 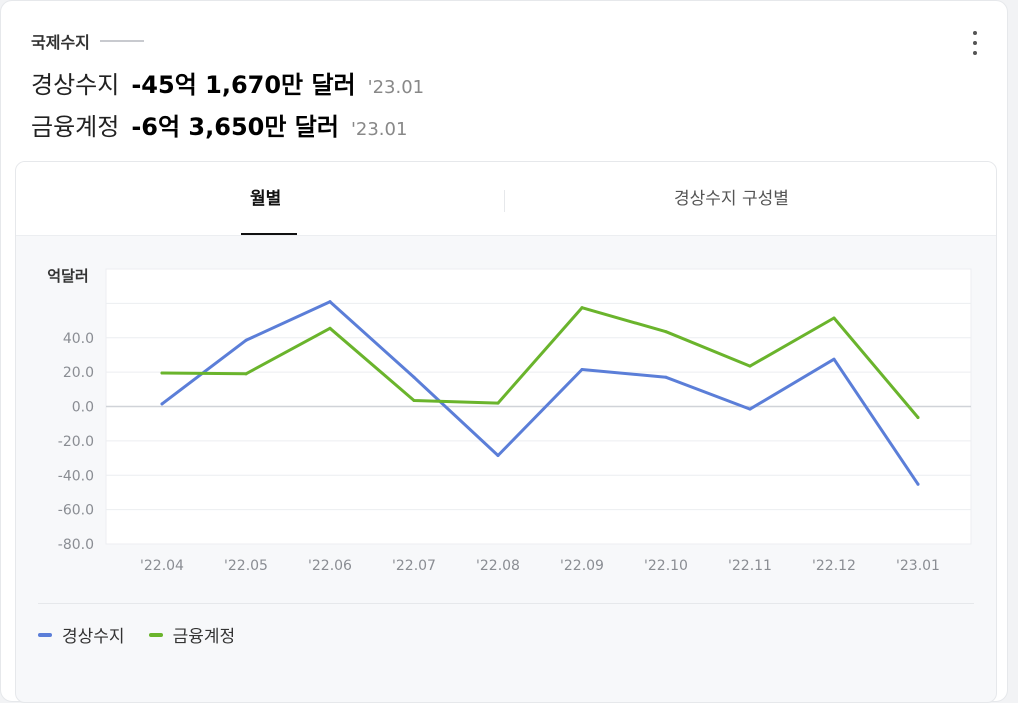 I want to click on more-options-icon, so click(x=975, y=43).